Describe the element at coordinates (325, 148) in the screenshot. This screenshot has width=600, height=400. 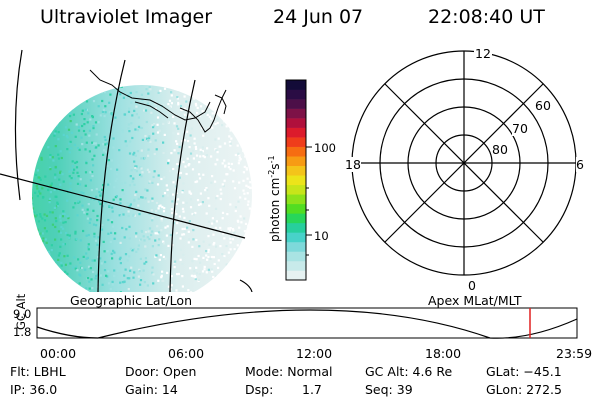
I see `colorbar-tick-100: 100` at that location.